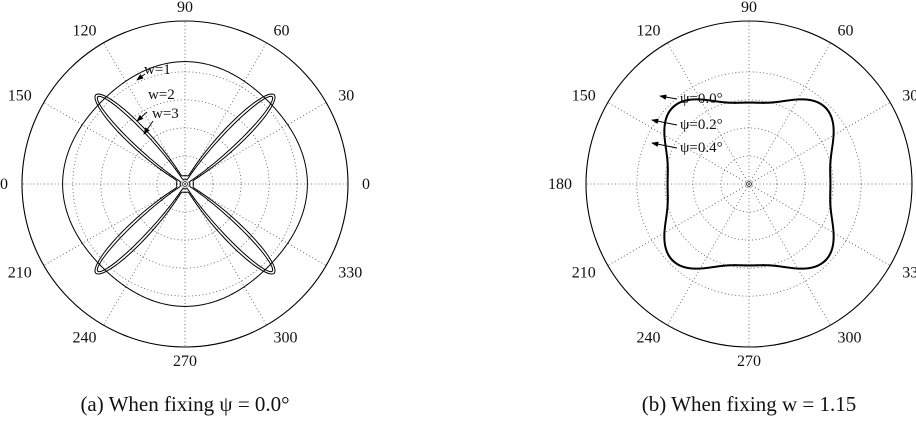  I want to click on series-label: ψ=0.2°, so click(701, 125).